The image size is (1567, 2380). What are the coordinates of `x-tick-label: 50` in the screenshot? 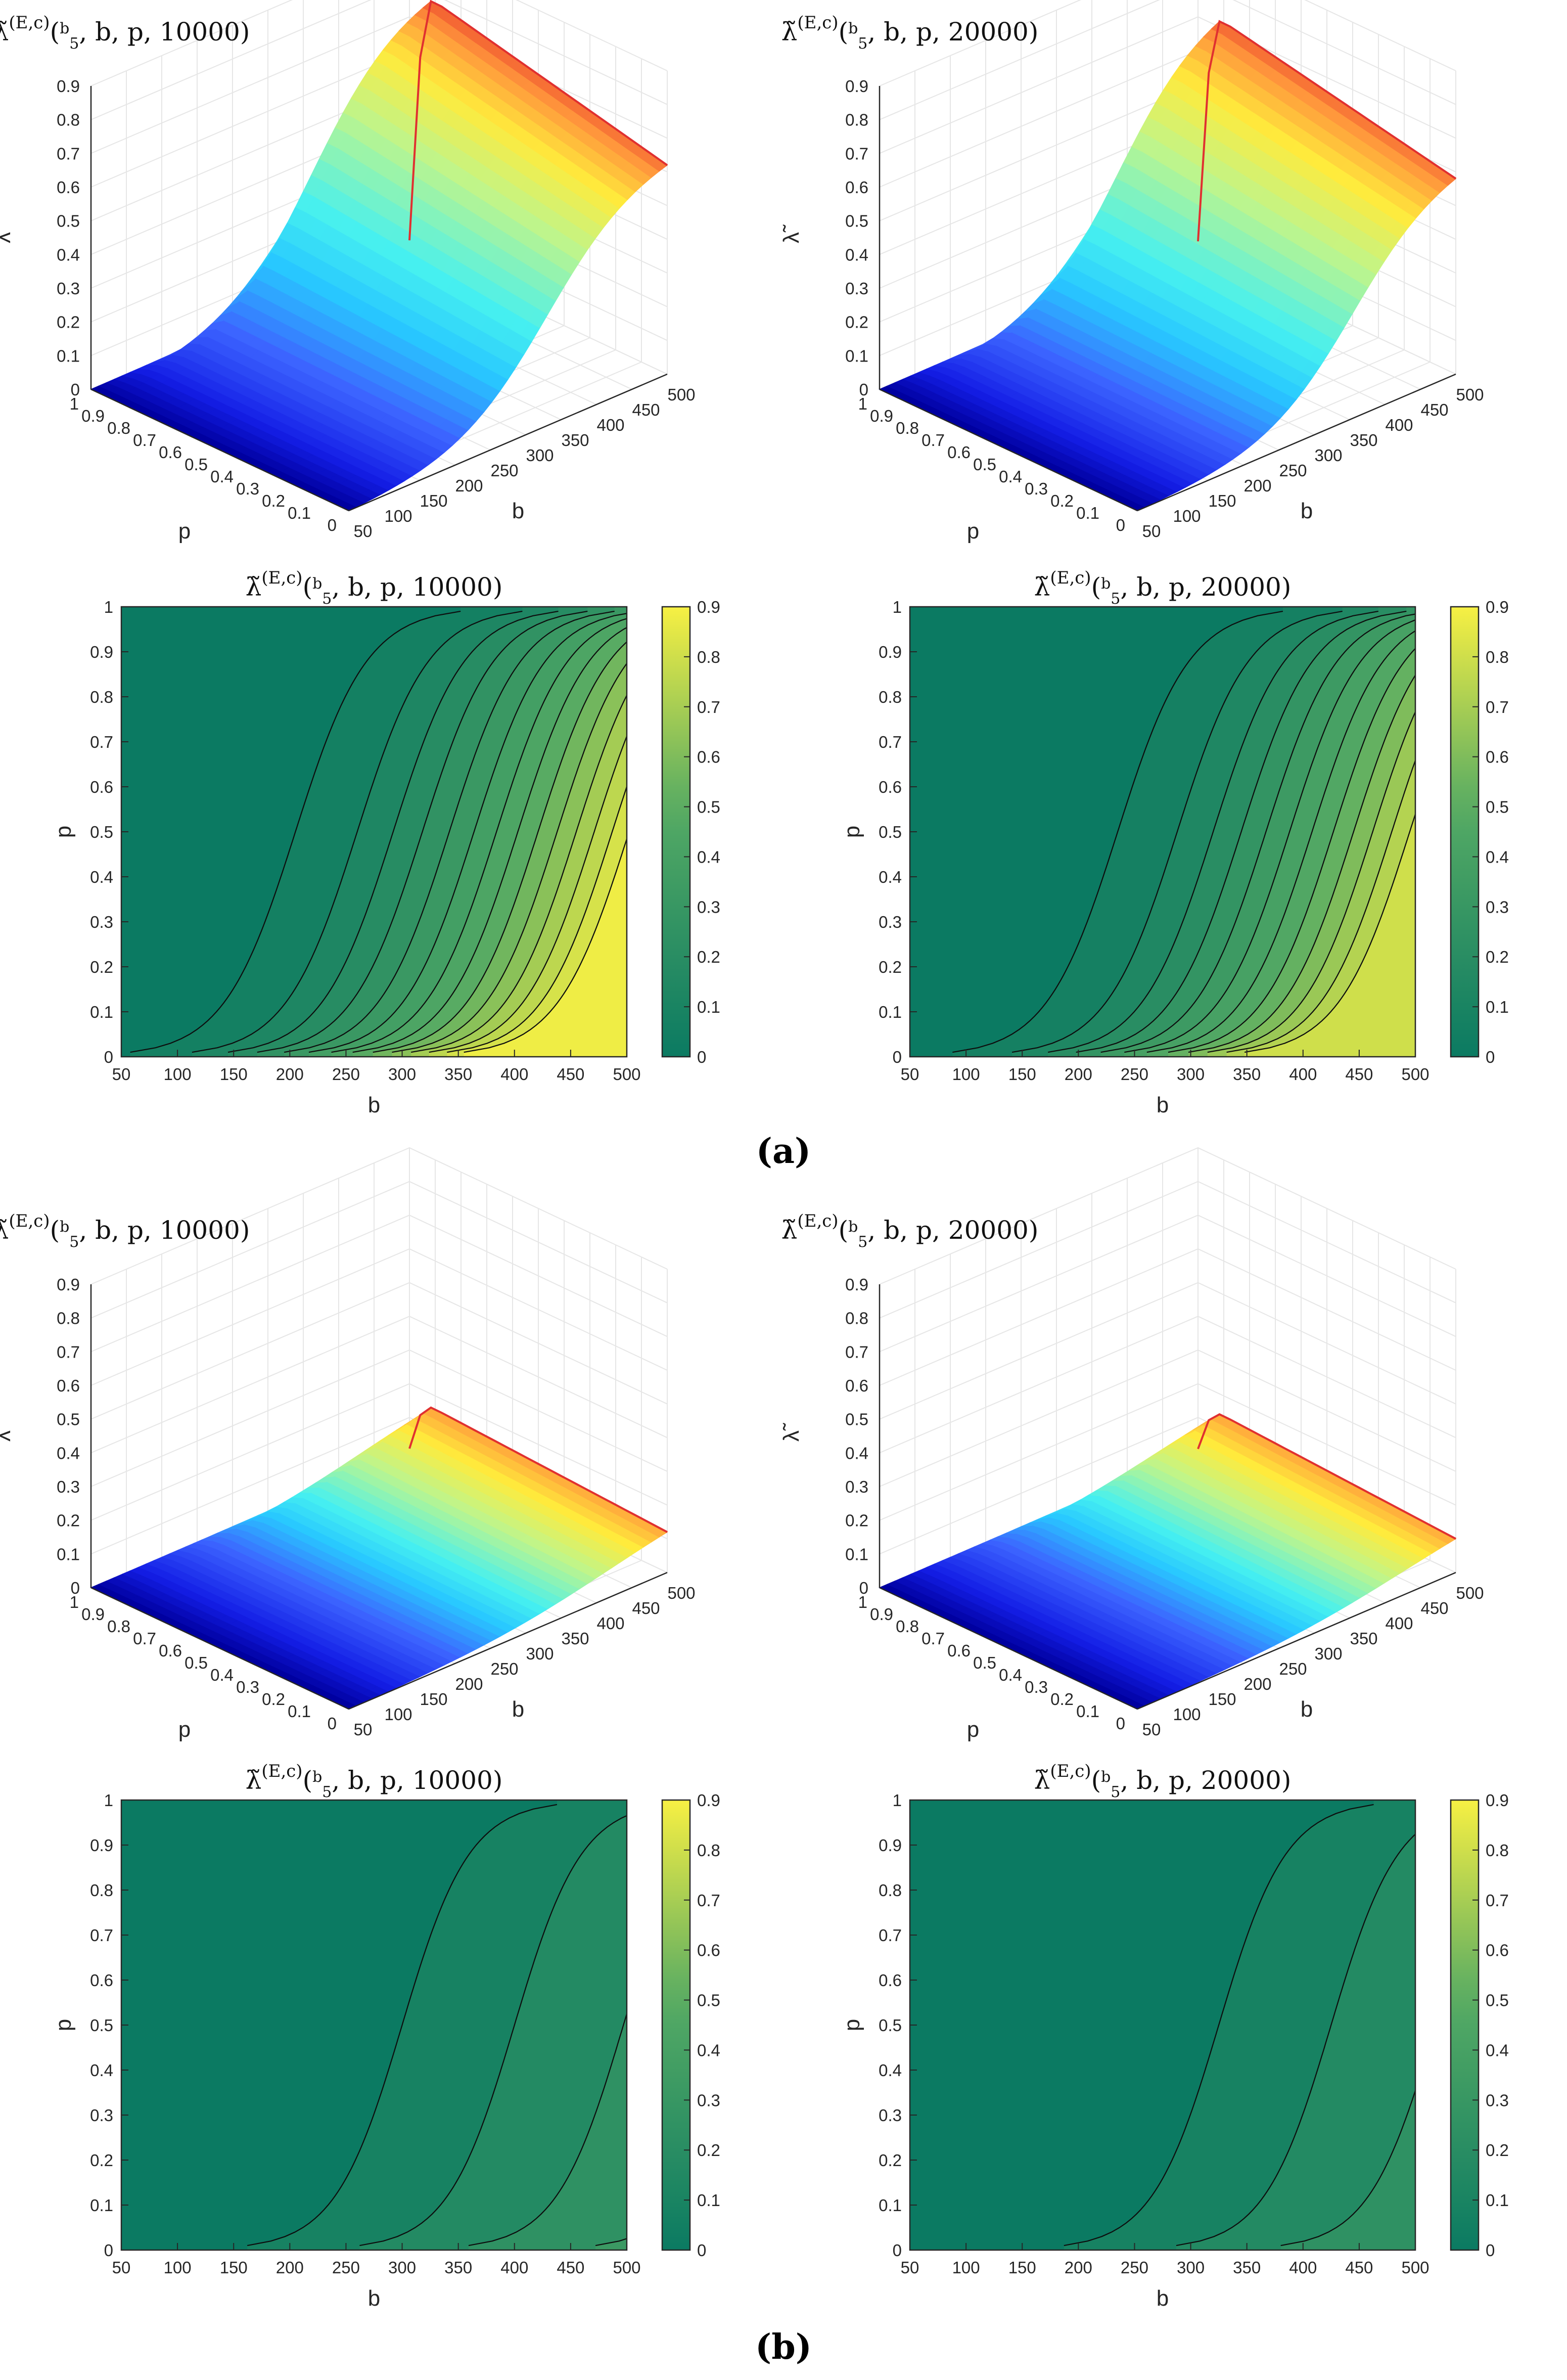 It's located at (121, 2267).